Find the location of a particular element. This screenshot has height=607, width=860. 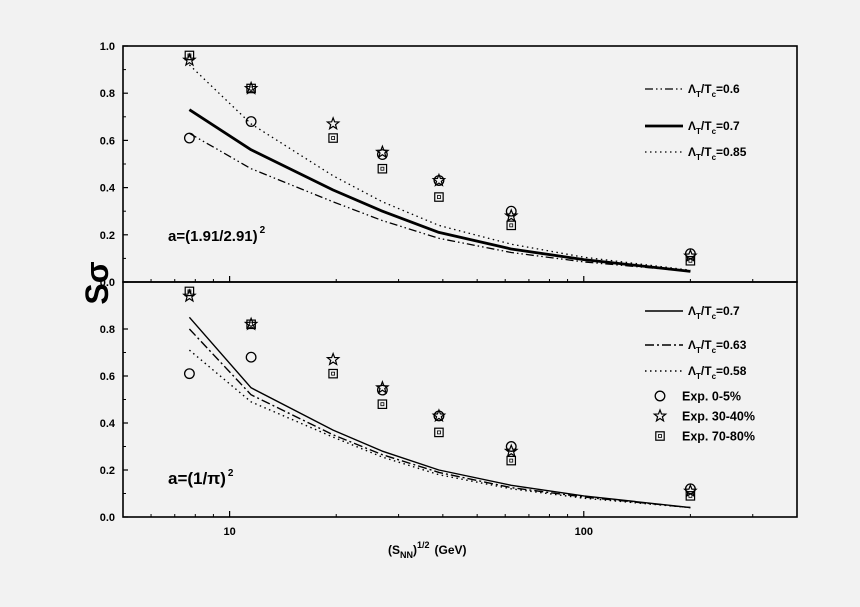

panel-bottom-legend-label-2-part-1: T is located at coordinates (698, 376).